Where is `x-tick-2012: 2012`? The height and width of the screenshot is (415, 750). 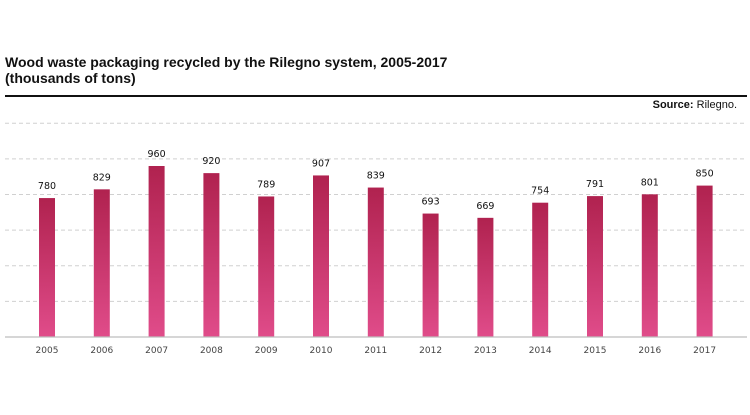
x-tick-2012: 2012 is located at coordinates (430, 351).